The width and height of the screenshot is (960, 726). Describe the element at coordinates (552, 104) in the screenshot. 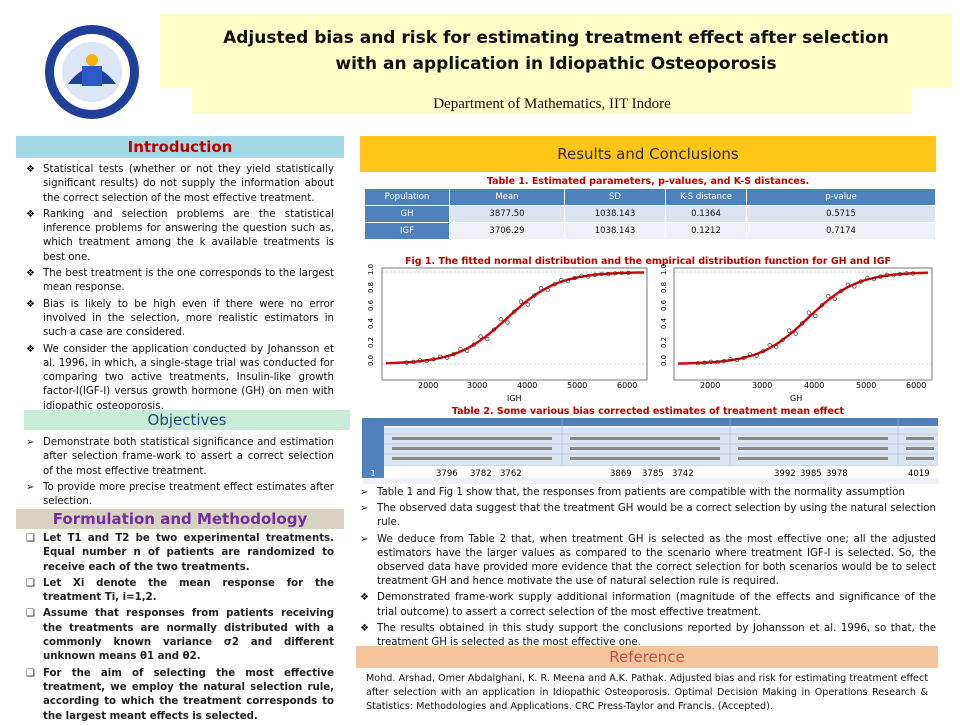

I see `department-name: Department of Mathematics, IIT Indore` at that location.